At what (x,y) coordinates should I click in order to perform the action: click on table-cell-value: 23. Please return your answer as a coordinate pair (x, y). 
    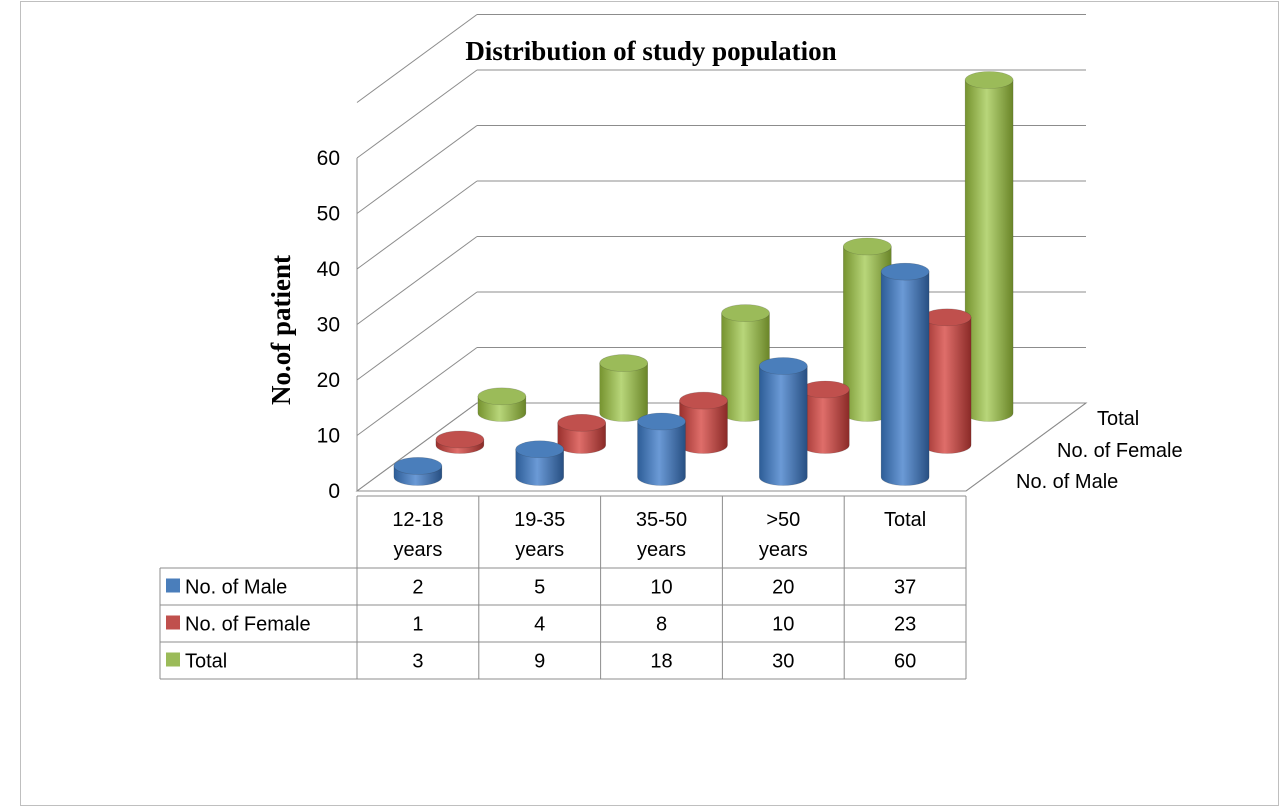
    Looking at the image, I should click on (905, 625).